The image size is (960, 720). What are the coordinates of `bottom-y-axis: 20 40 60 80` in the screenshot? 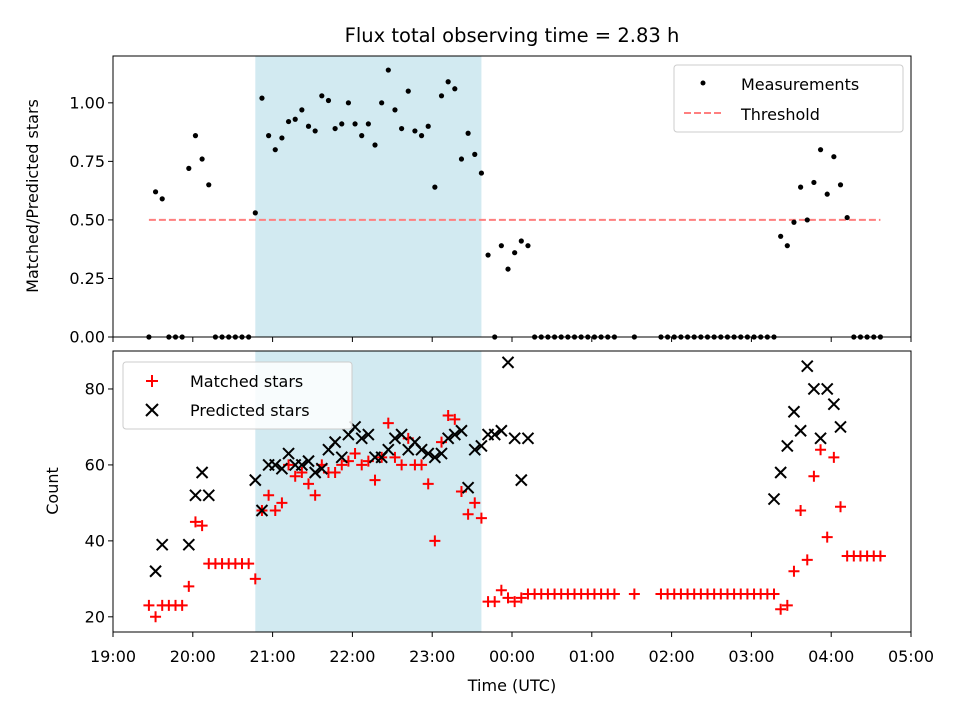 It's located at (99, 502).